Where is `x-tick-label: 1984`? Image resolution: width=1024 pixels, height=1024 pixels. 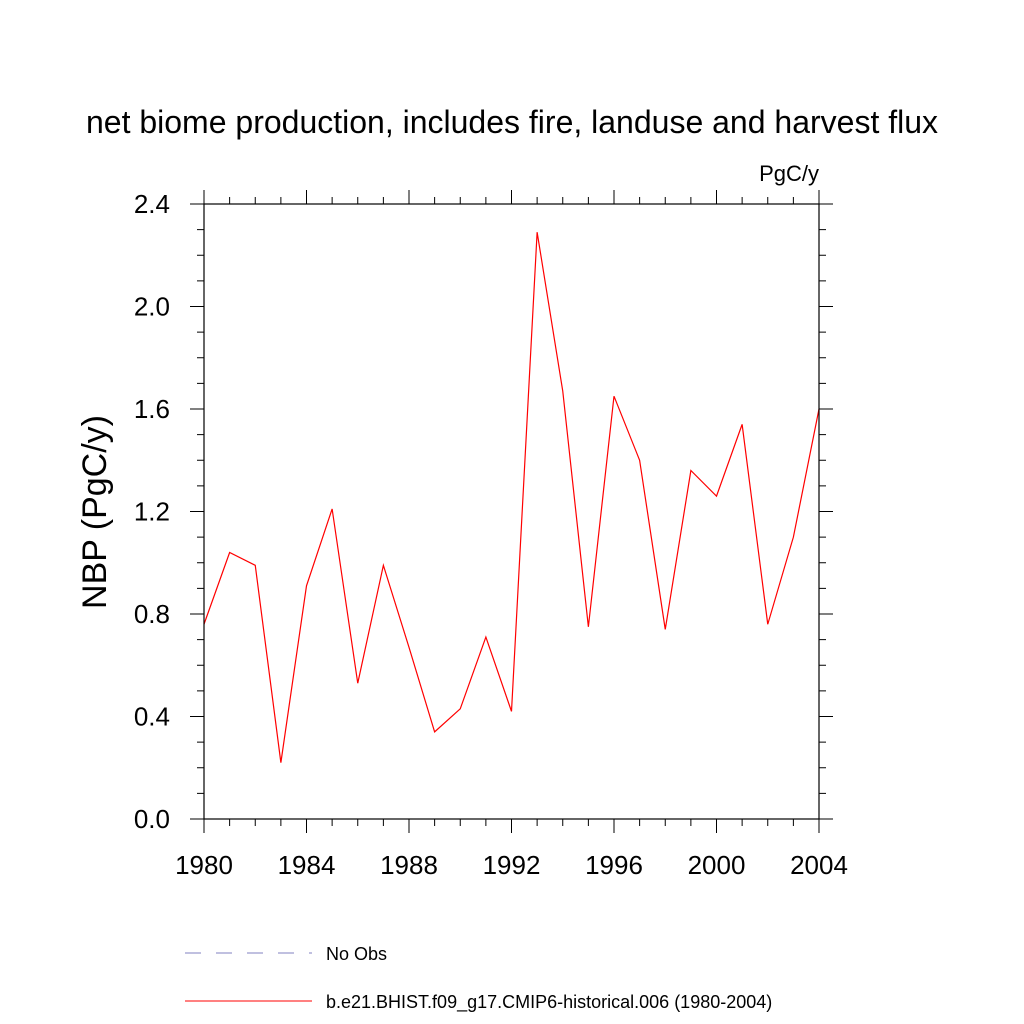
x-tick-label: 1984 is located at coordinates (307, 865).